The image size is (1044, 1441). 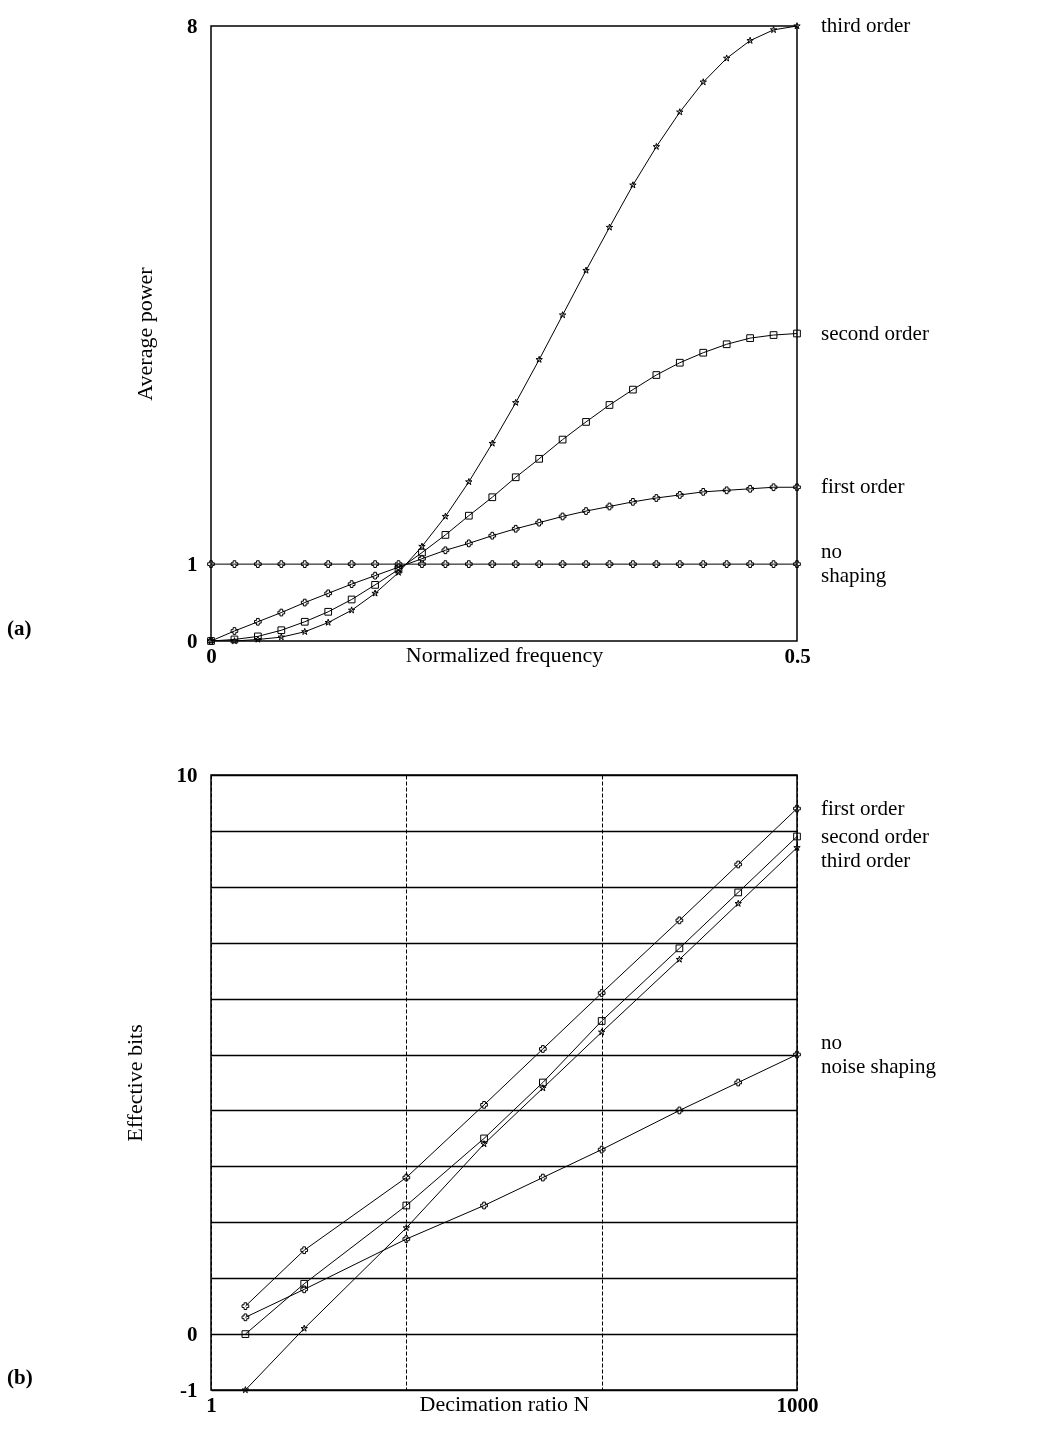 I want to click on y-tick-label: 10, so click(x=187, y=774).